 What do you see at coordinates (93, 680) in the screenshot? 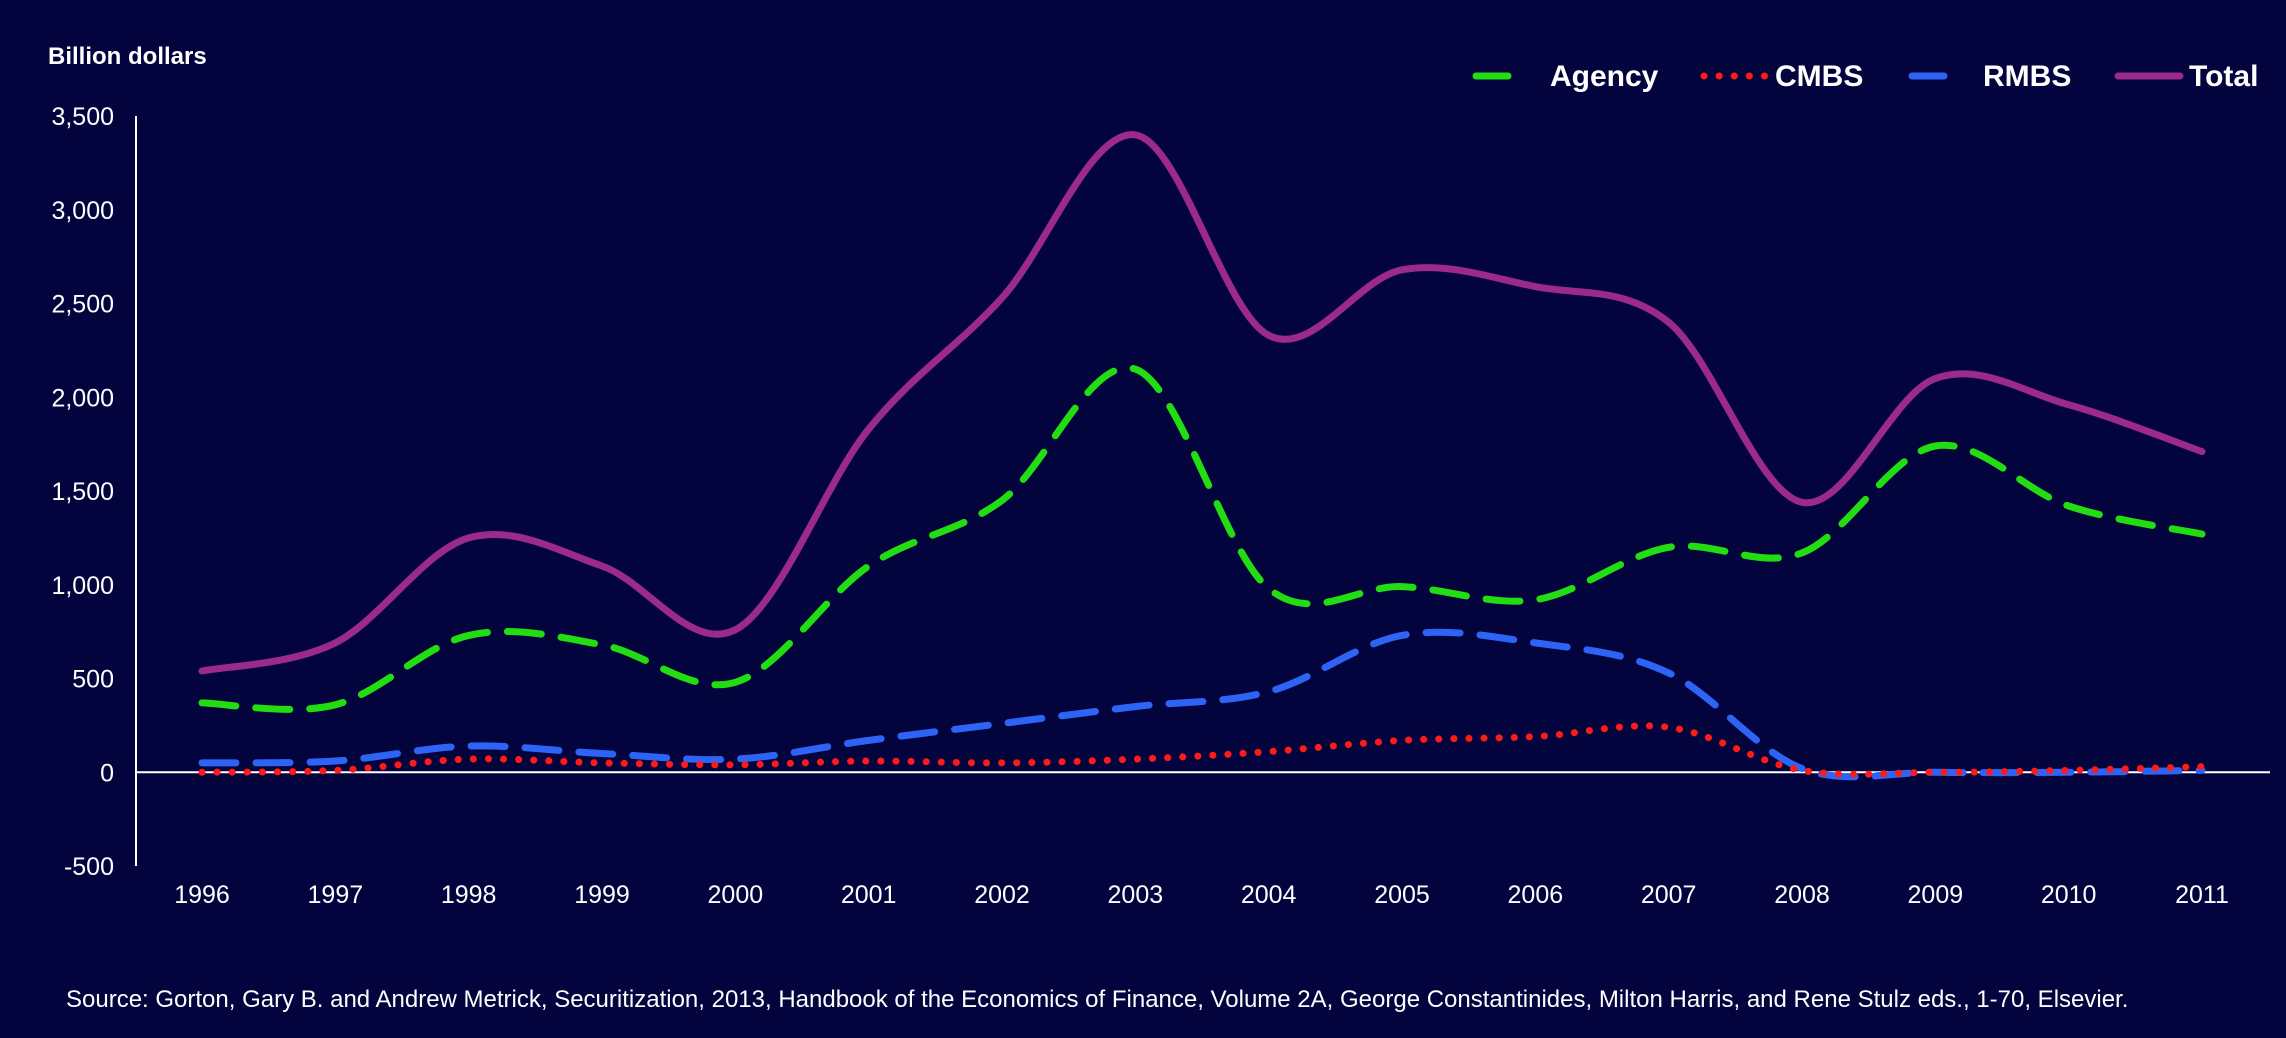
I see `y-tick-label: 500` at bounding box center [93, 680].